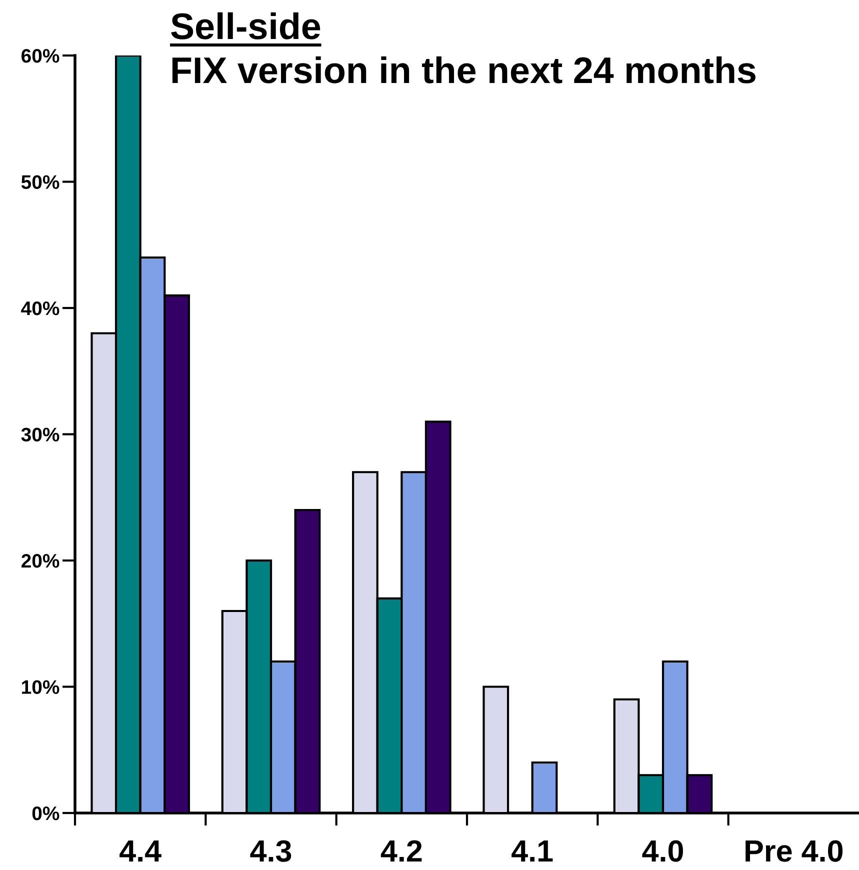  What do you see at coordinates (245, 26) in the screenshot?
I see `chart-title: Sell-side` at bounding box center [245, 26].